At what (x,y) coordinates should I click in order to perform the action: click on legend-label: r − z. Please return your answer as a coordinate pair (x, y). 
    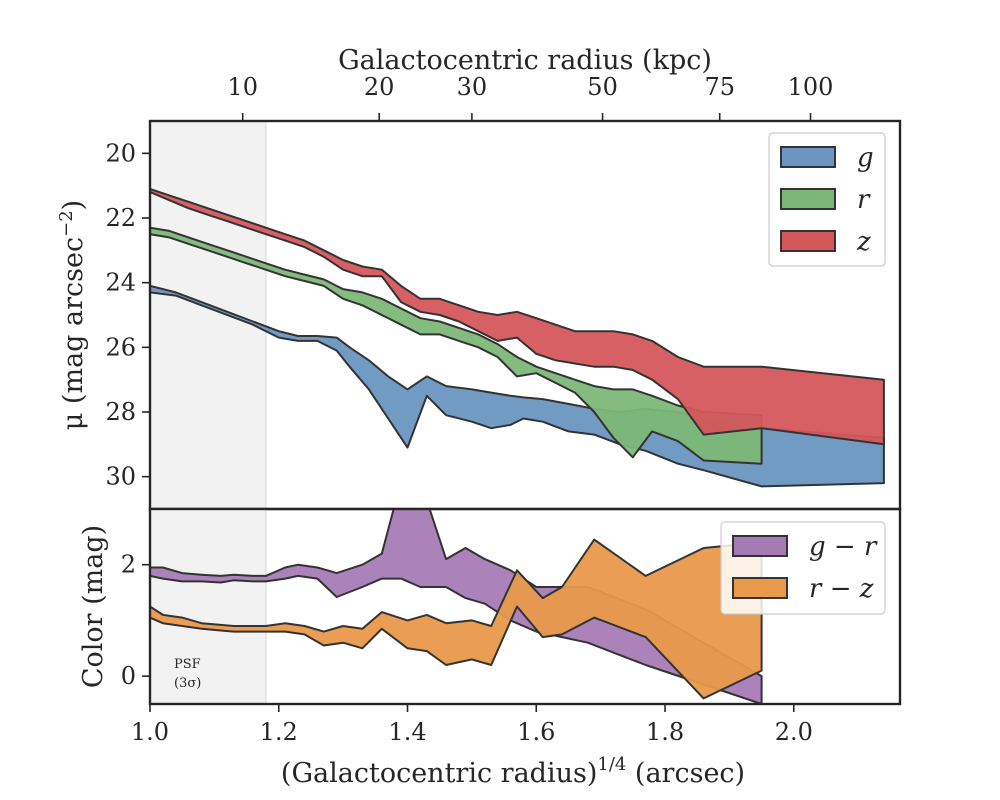
    Looking at the image, I should click on (841, 589).